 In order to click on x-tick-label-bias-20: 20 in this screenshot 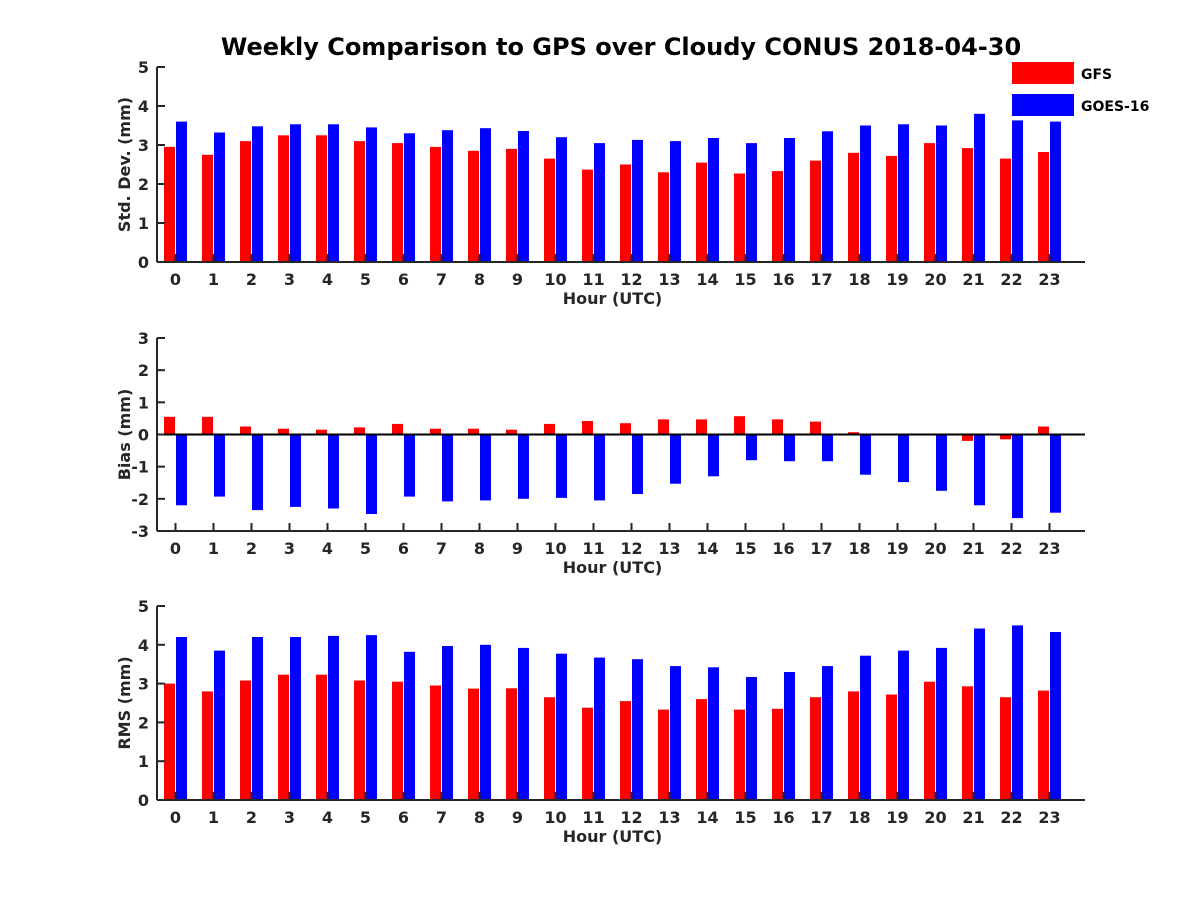, I will do `click(935, 548)`.